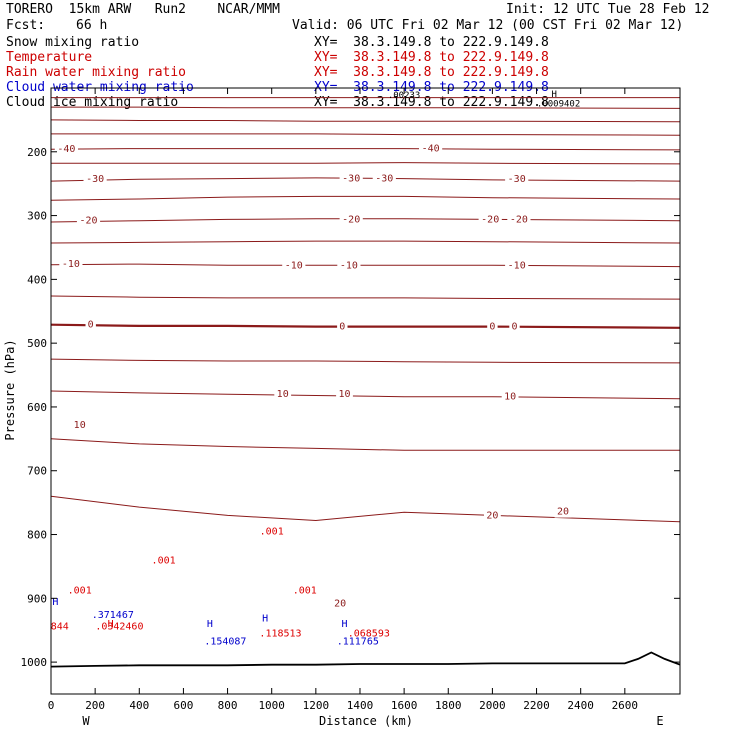  Describe the element at coordinates (37, 471) in the screenshot. I see `y-tick-label: 700` at that location.